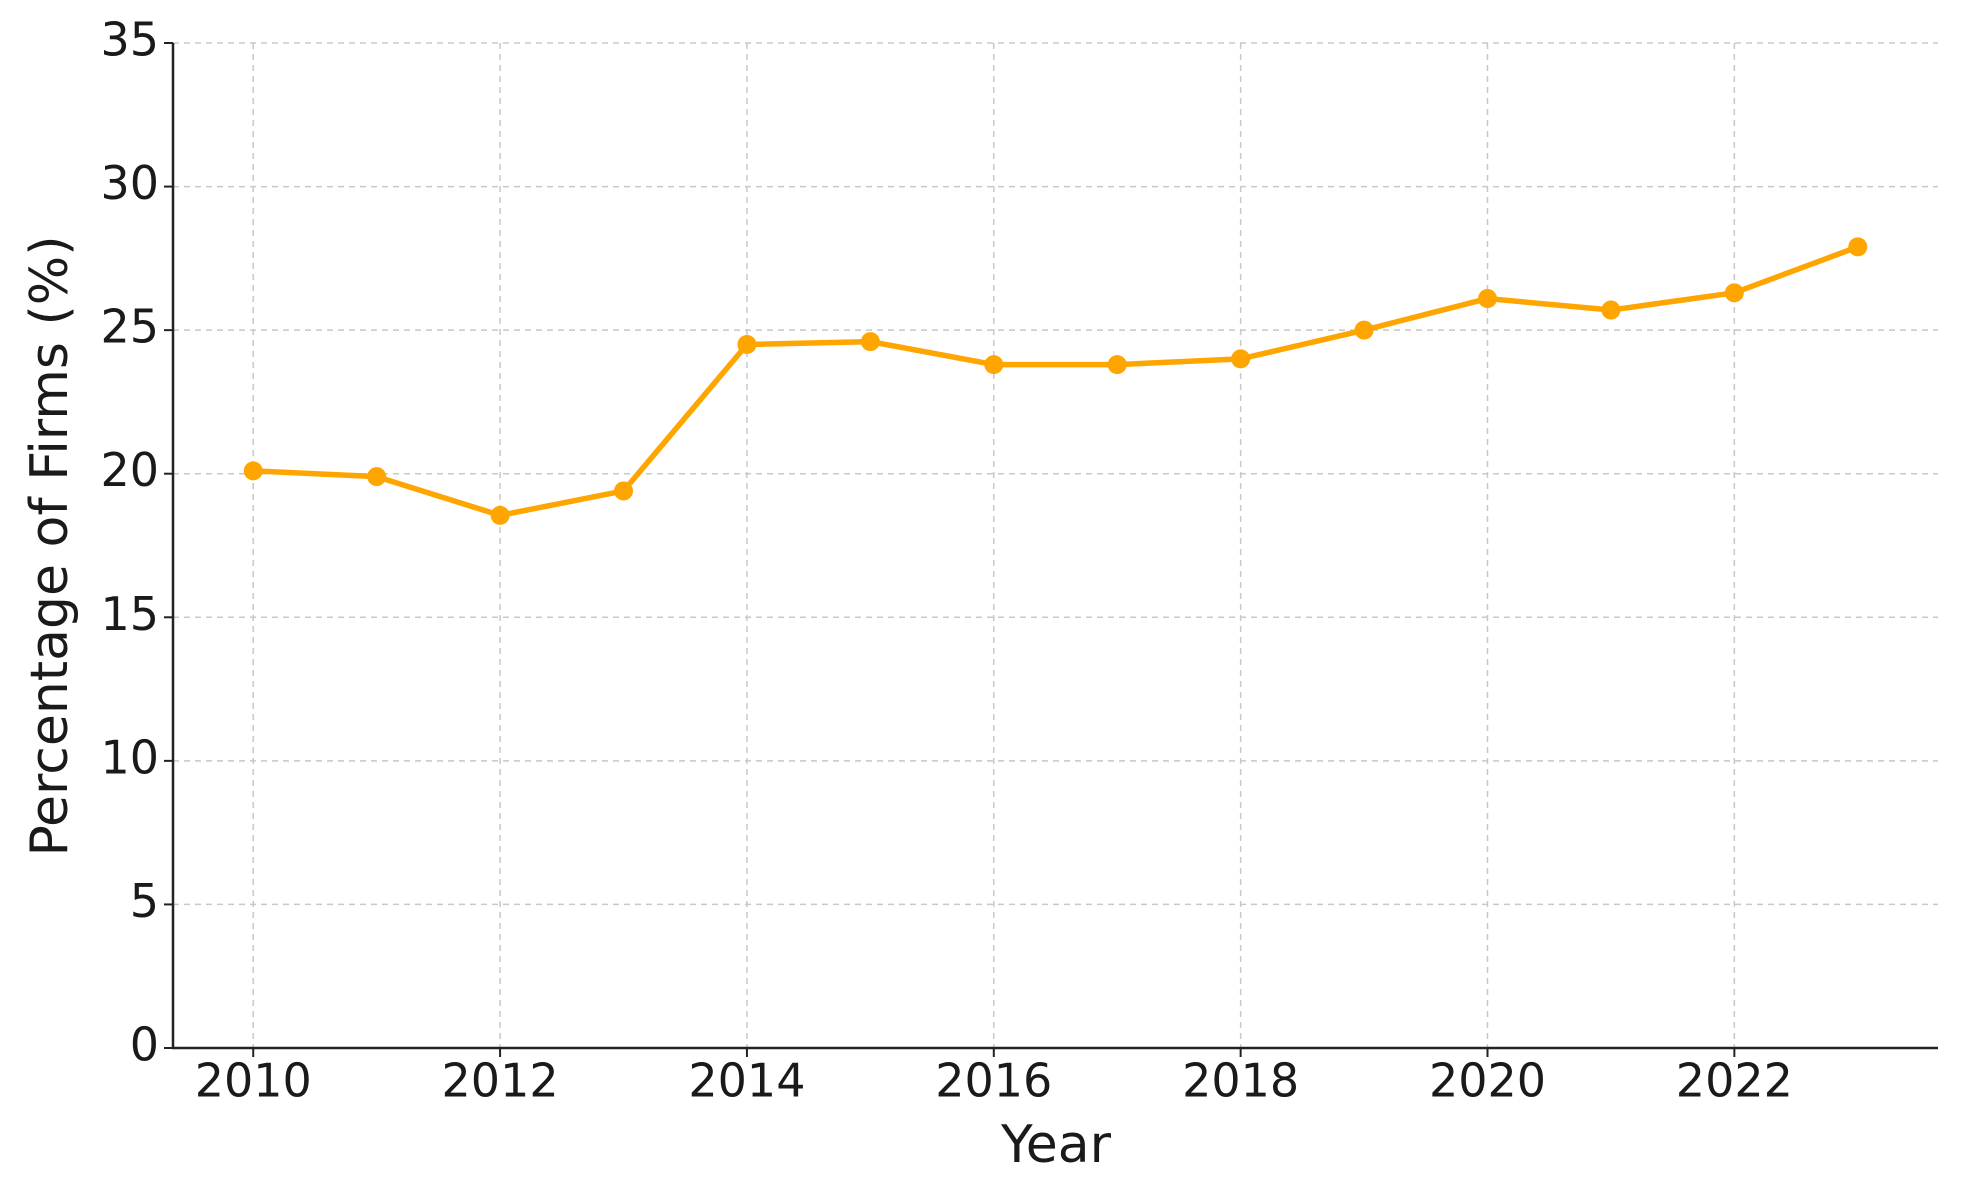 The image size is (1965, 1186). What do you see at coordinates (129, 757) in the screenshot?
I see `y-tick-label: 10` at bounding box center [129, 757].